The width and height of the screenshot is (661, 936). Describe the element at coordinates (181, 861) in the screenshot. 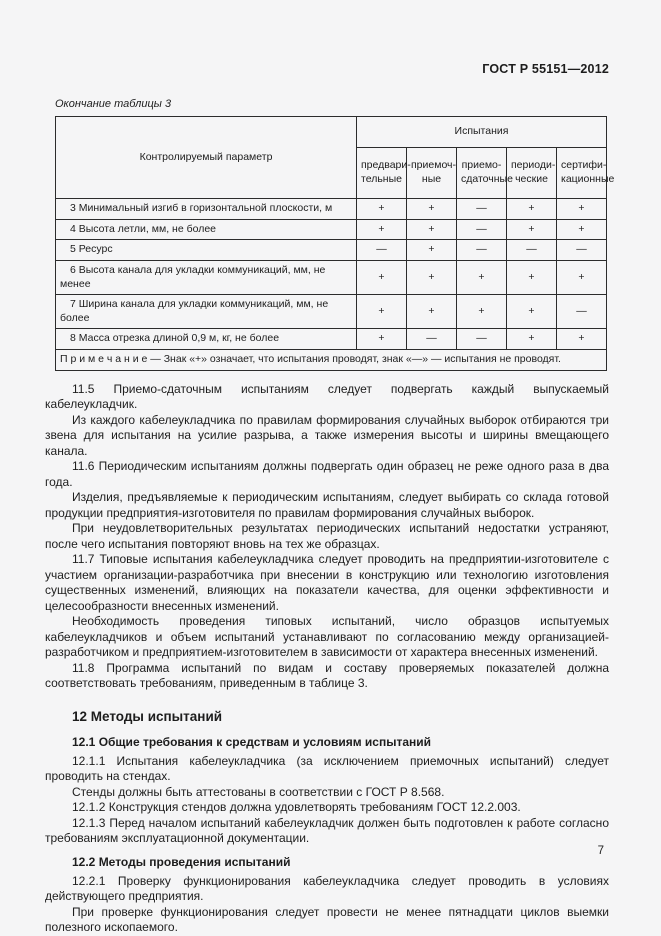

I see `subsection-heading-12-2: 12.2 Методы проведения испытаний` at that location.